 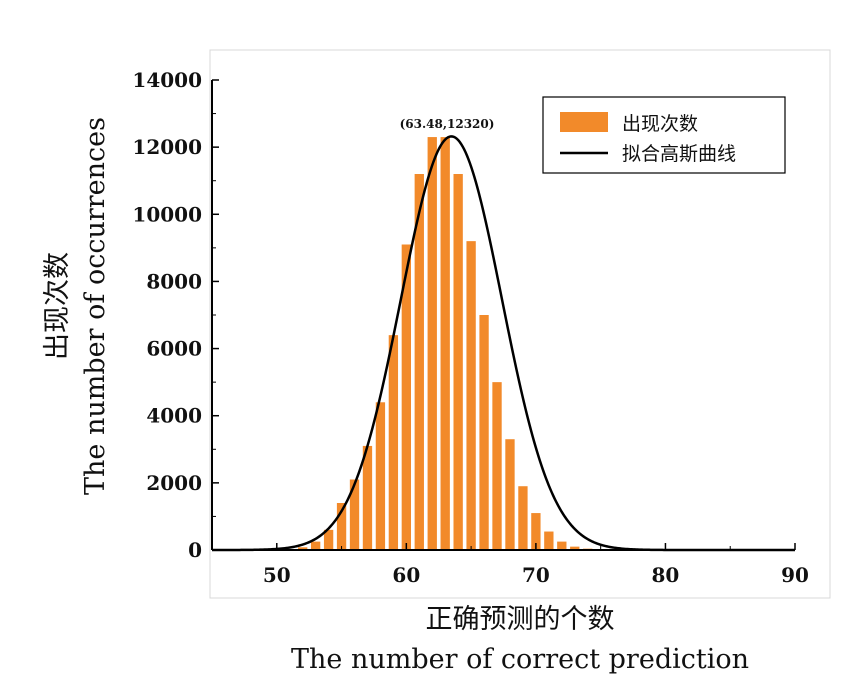 What do you see at coordinates (666, 575) in the screenshot?
I see `x-tick-label: 80` at bounding box center [666, 575].